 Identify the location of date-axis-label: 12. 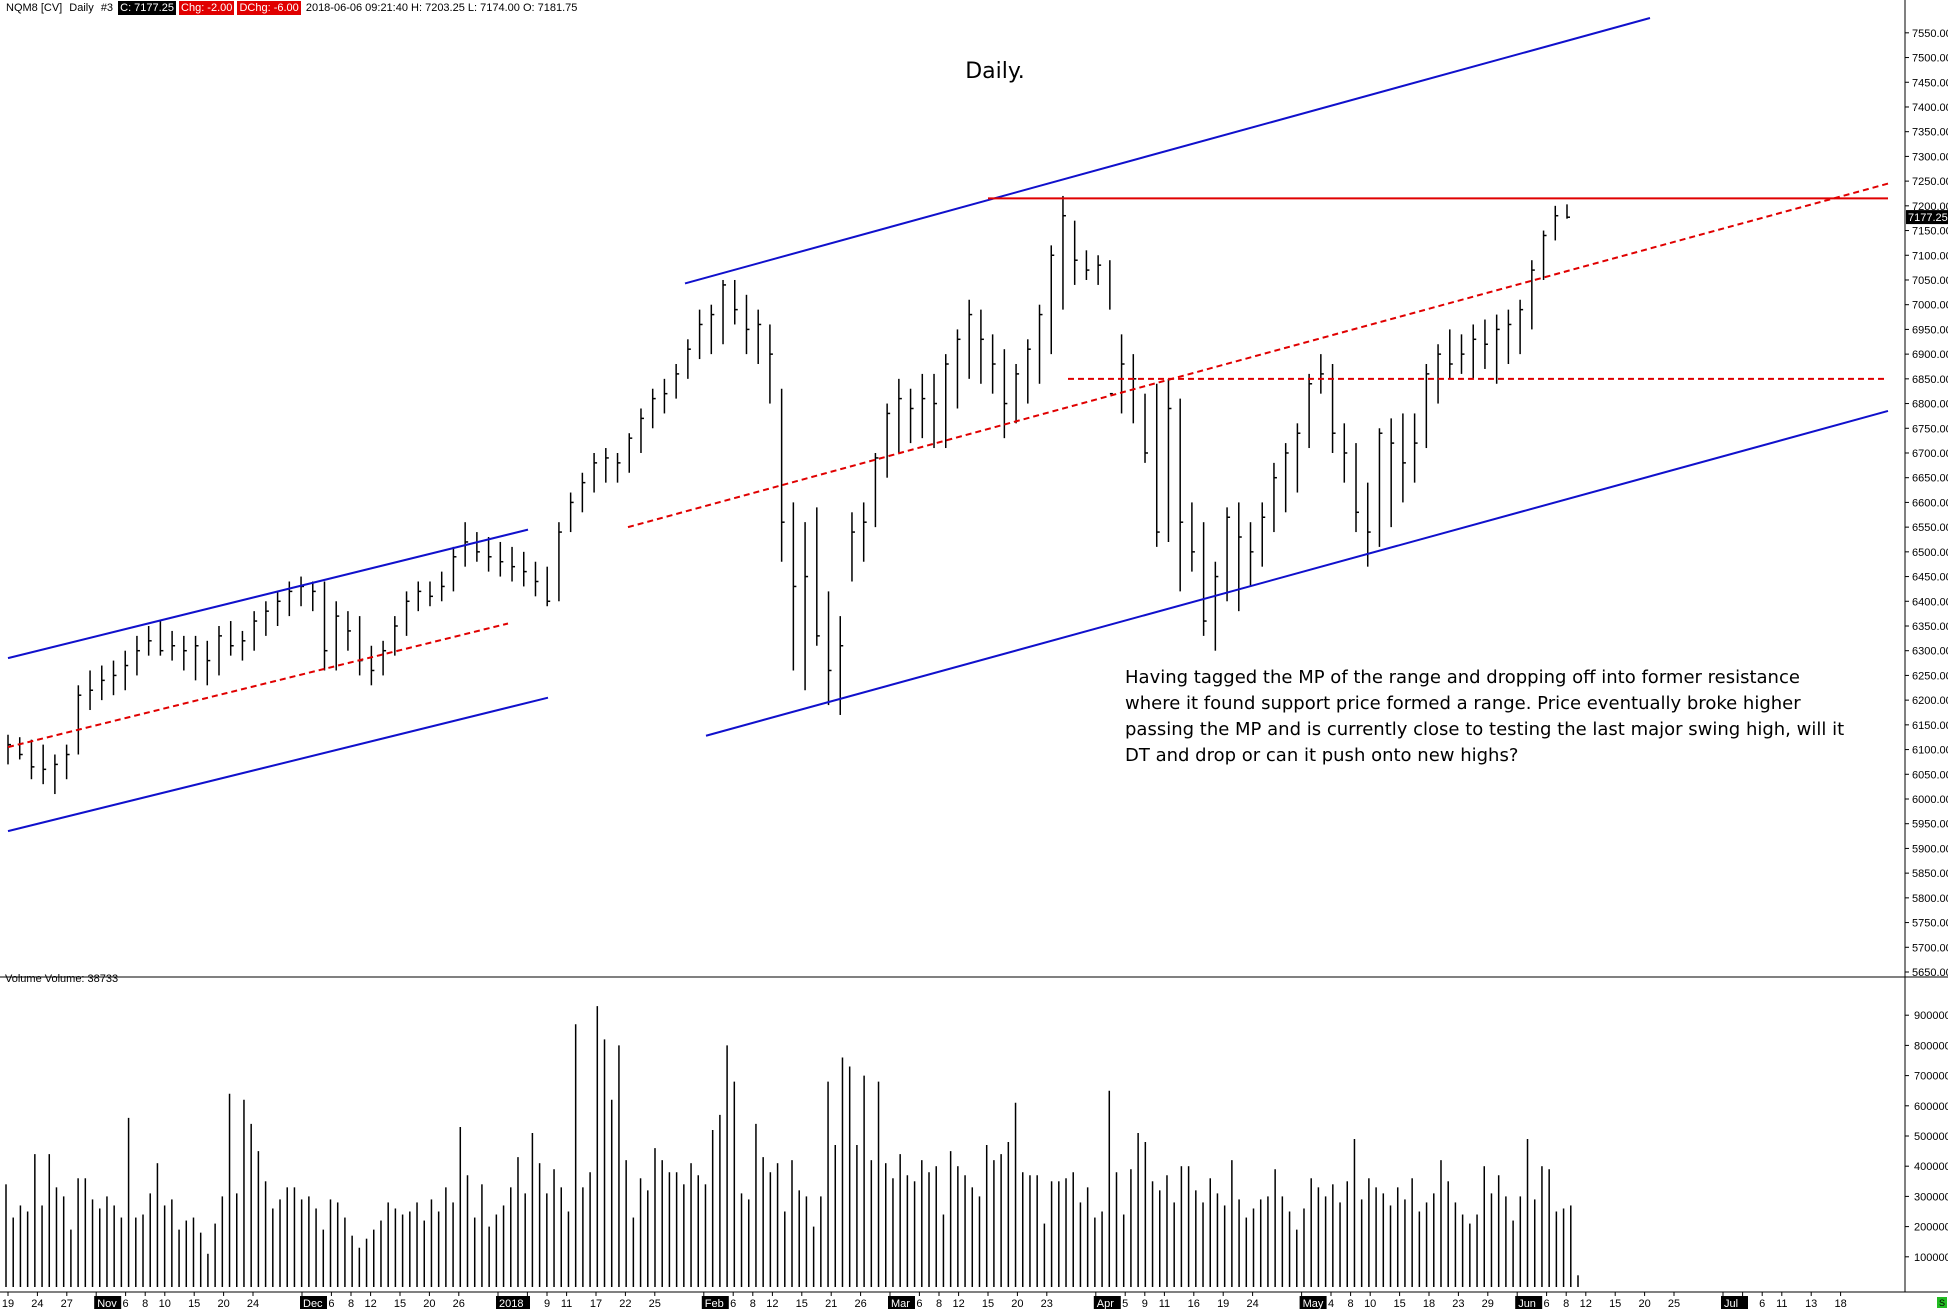
(772, 1303).